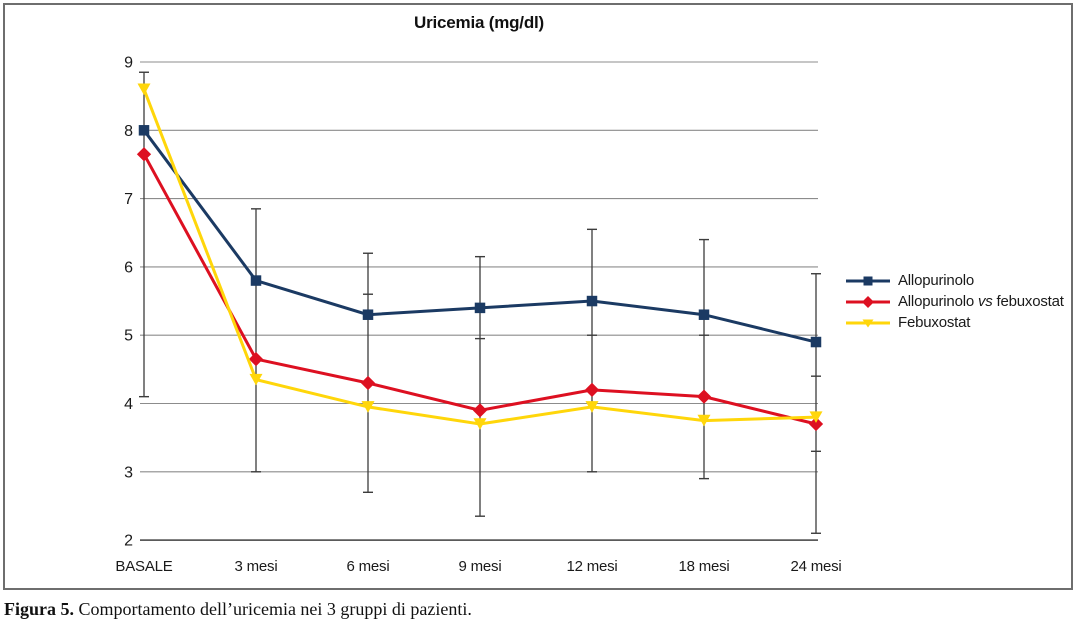  What do you see at coordinates (591, 566) in the screenshot?
I see `x-category-label: 12 mesi` at bounding box center [591, 566].